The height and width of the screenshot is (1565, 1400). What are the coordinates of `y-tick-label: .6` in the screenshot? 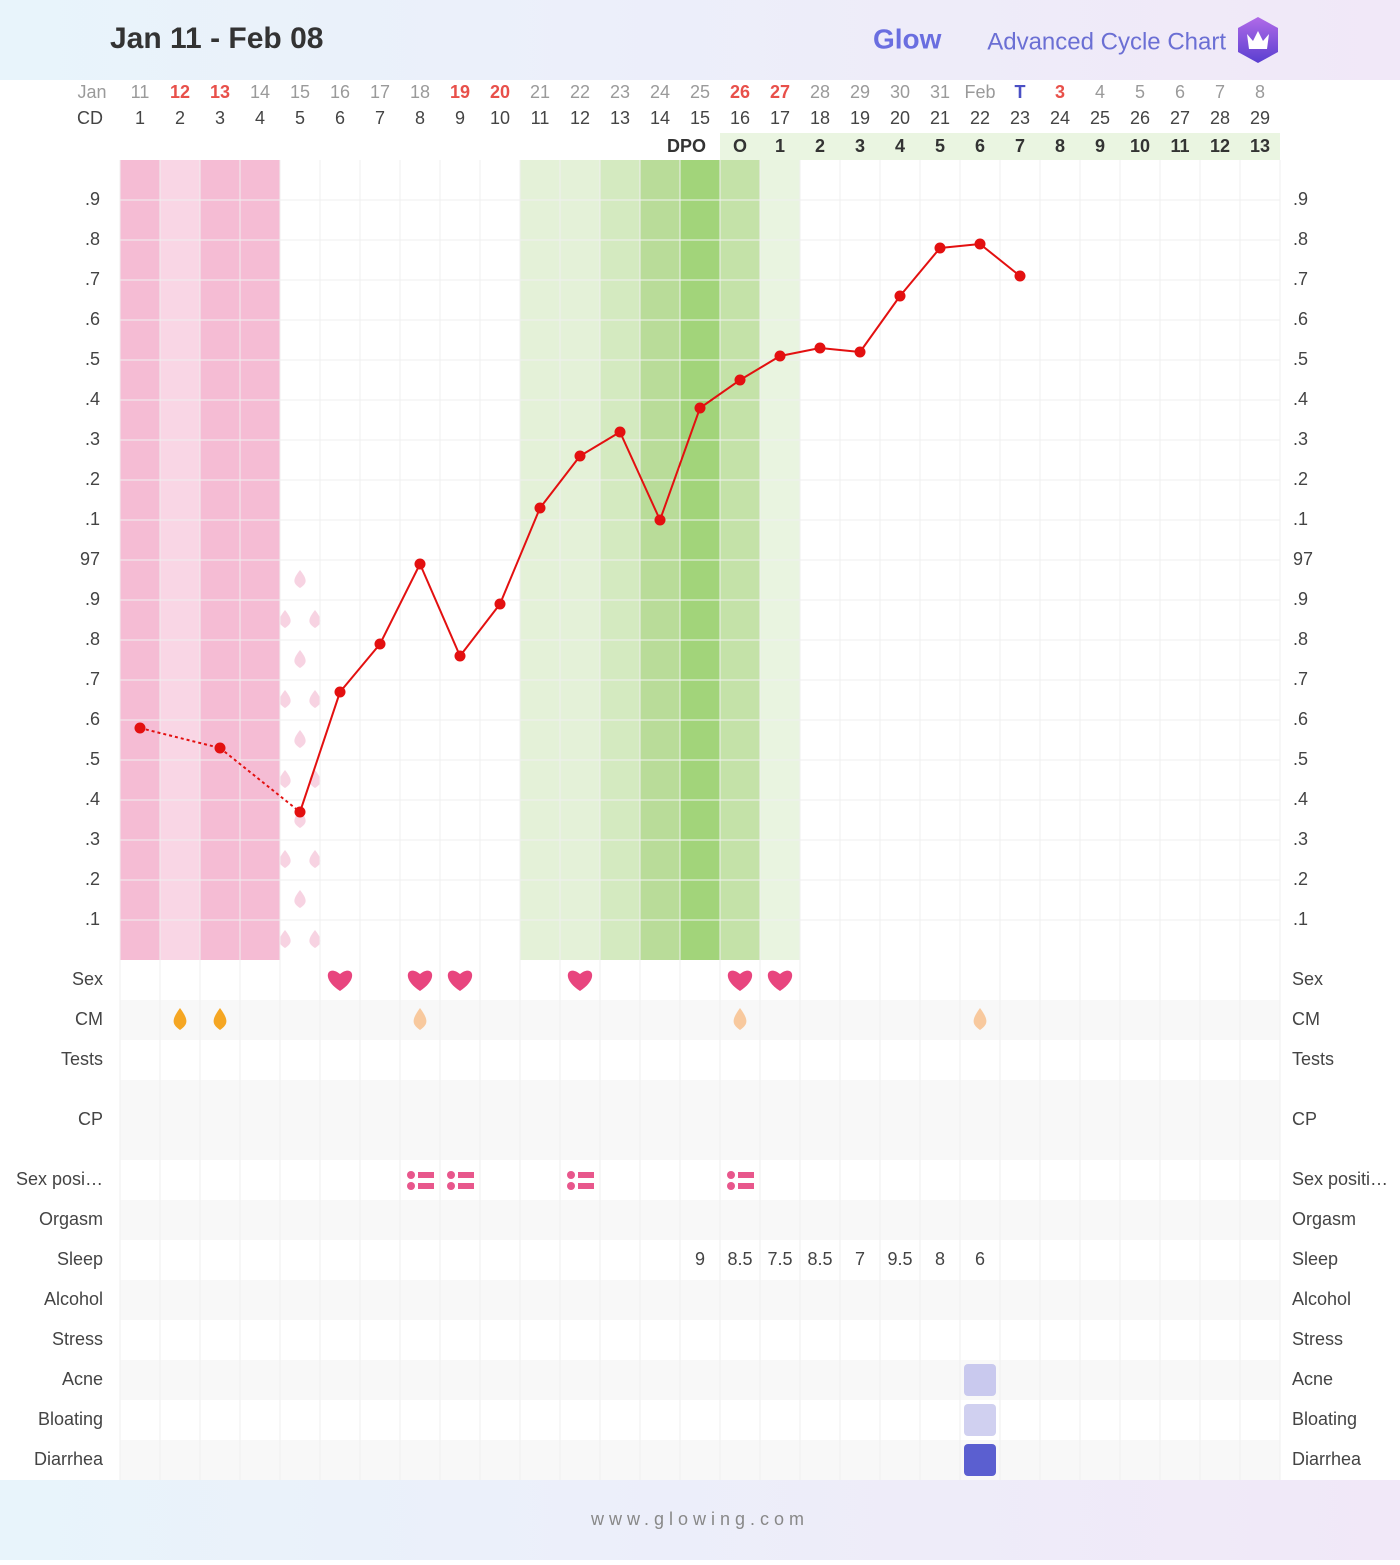 It's located at (92, 319).